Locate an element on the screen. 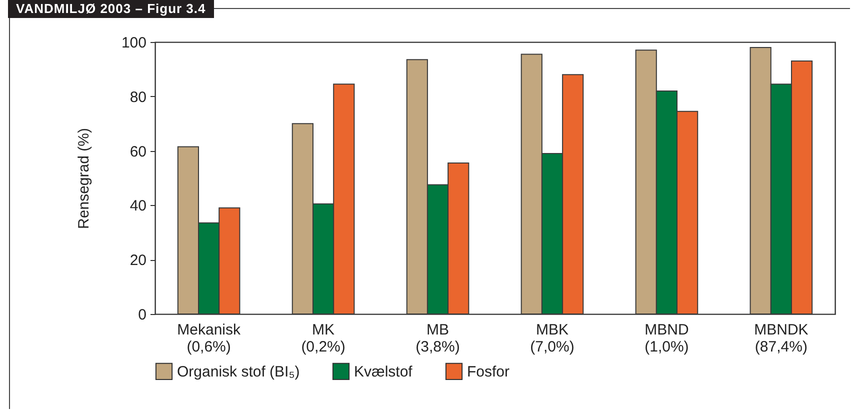 Image resolution: width=855 pixels, height=414 pixels. y-tick-label: 20 is located at coordinates (138, 261).